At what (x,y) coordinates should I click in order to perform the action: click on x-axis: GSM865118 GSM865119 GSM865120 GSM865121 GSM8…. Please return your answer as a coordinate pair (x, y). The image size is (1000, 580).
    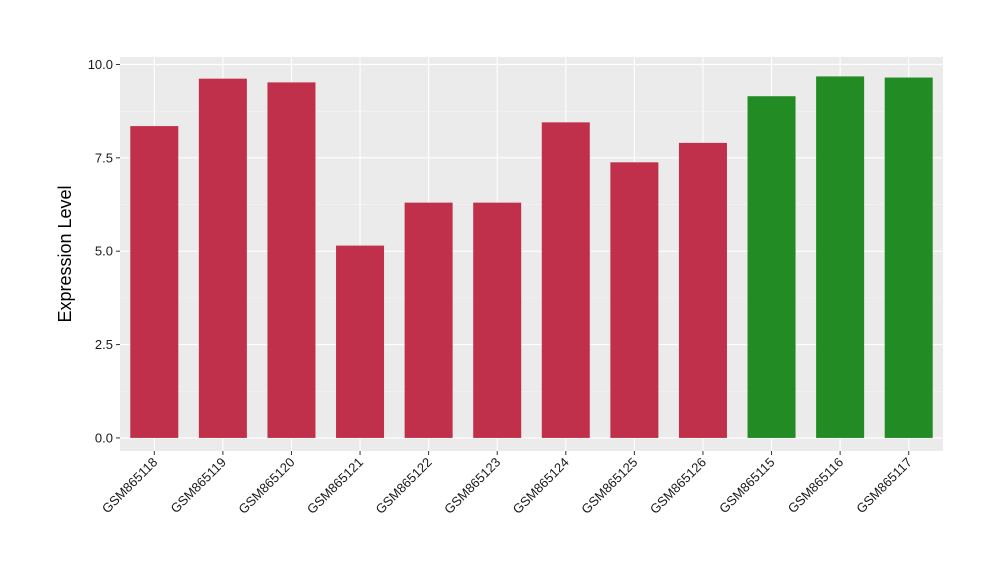
    Looking at the image, I should click on (507, 484).